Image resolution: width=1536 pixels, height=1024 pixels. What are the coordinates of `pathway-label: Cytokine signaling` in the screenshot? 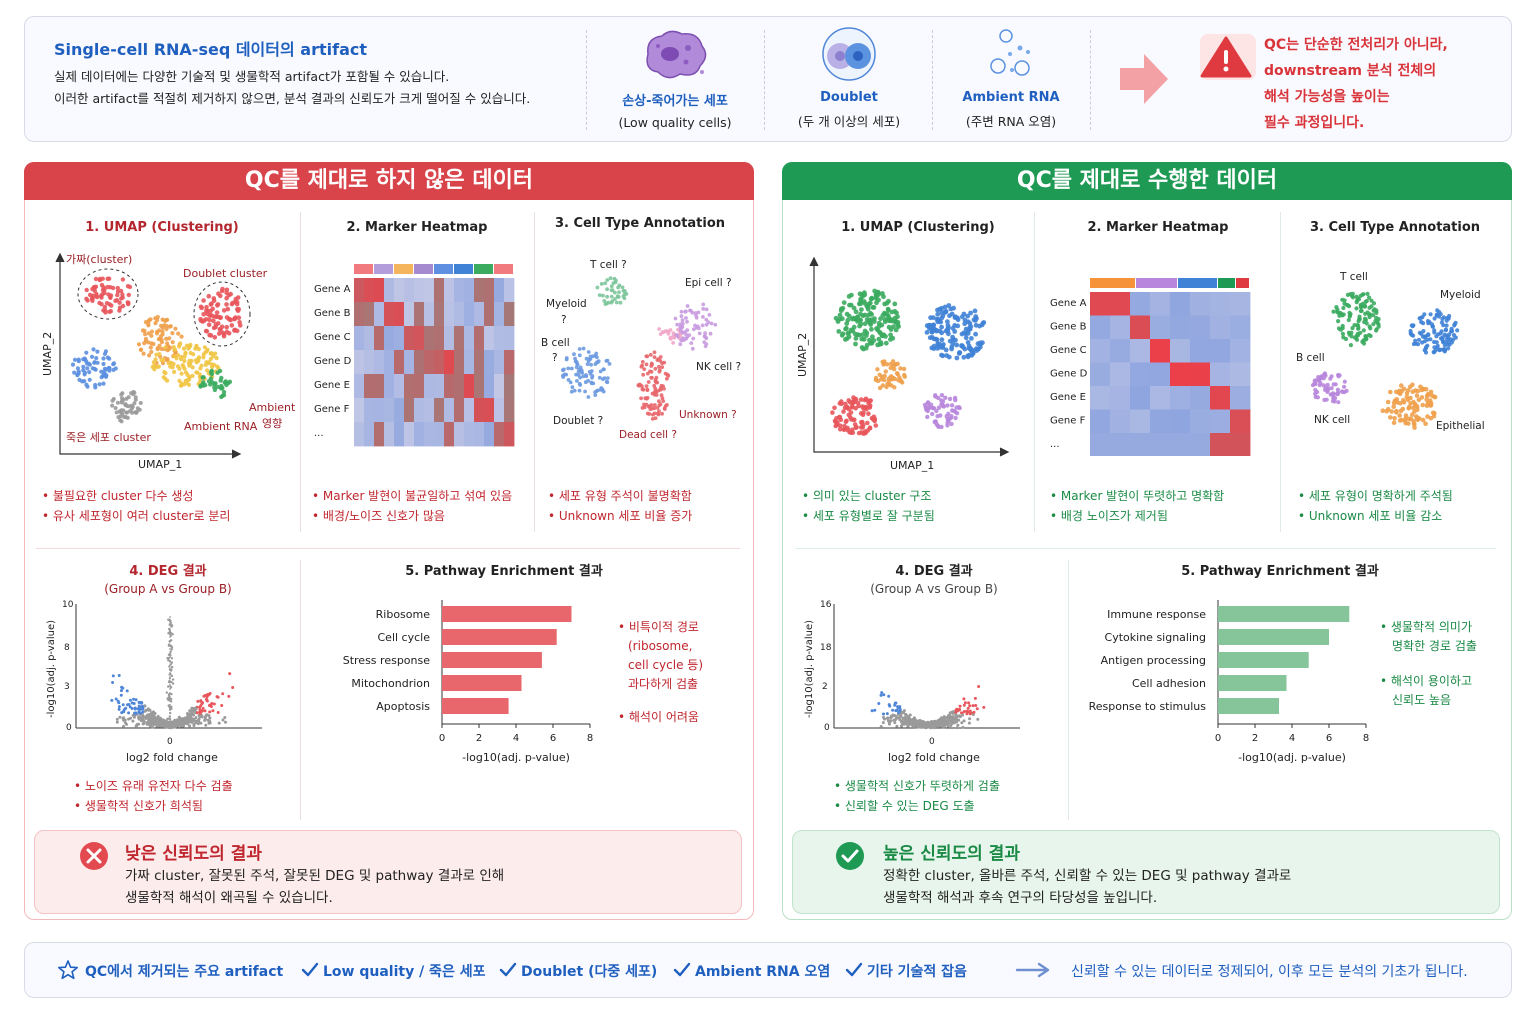 It's located at (1155, 637).